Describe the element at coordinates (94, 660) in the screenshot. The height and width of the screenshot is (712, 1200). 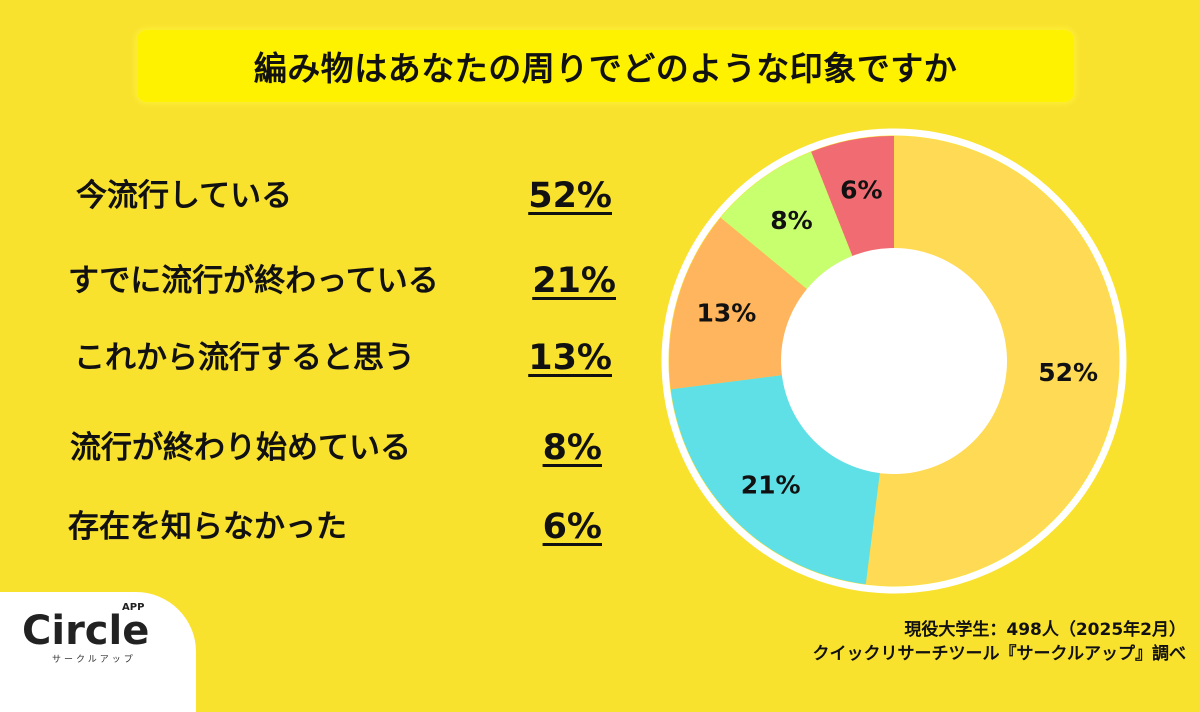
I see `logo-kana: サークルアップ` at that location.